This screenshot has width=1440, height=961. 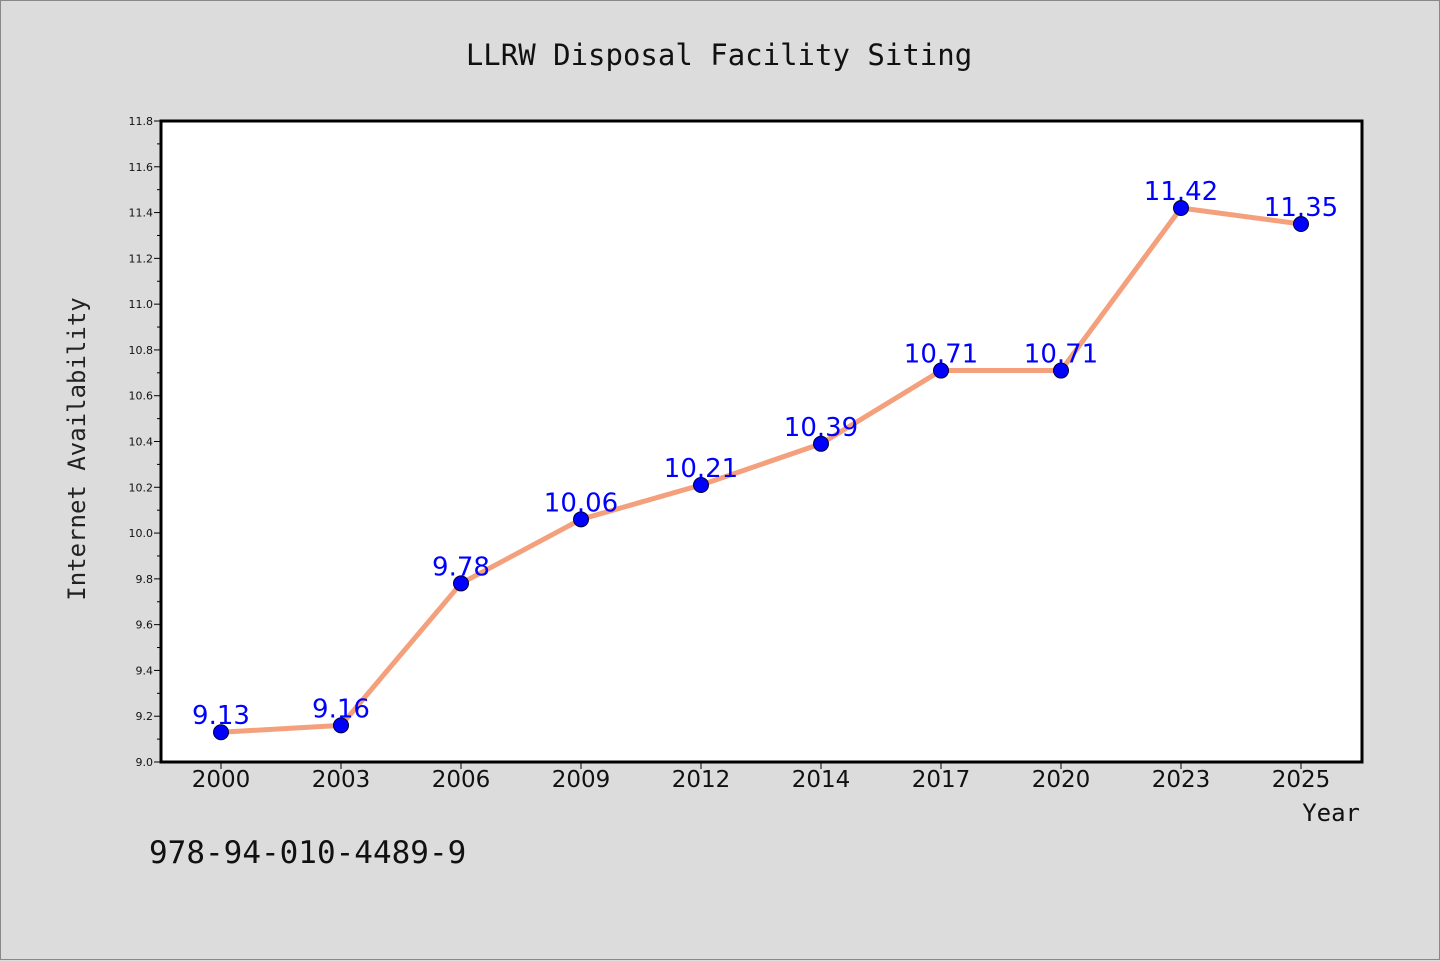 What do you see at coordinates (1331, 813) in the screenshot?
I see `x-axis-label: Year` at bounding box center [1331, 813].